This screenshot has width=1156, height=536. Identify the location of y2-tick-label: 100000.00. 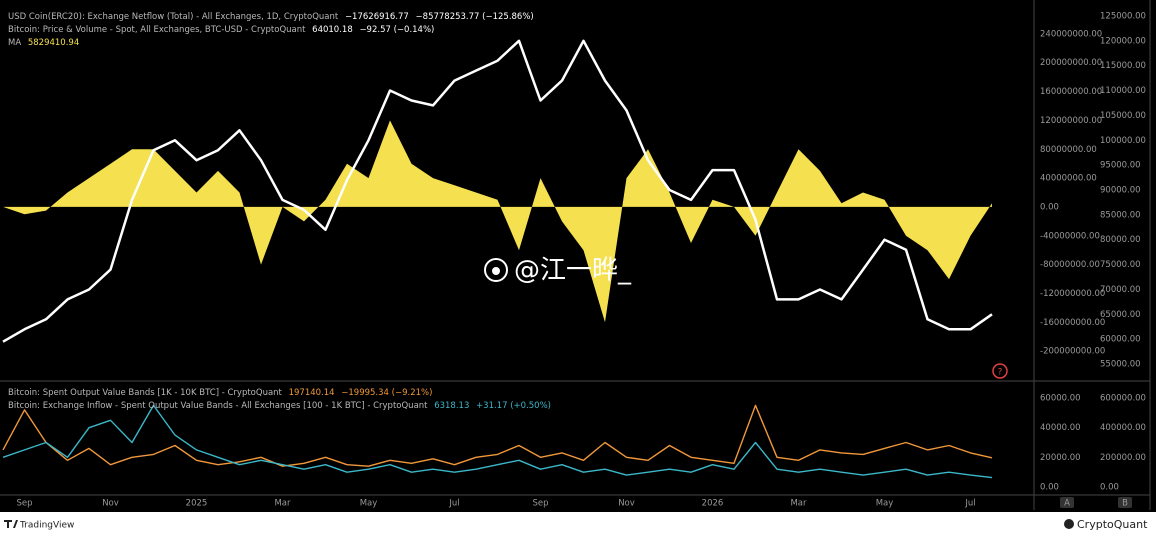
(1123, 141).